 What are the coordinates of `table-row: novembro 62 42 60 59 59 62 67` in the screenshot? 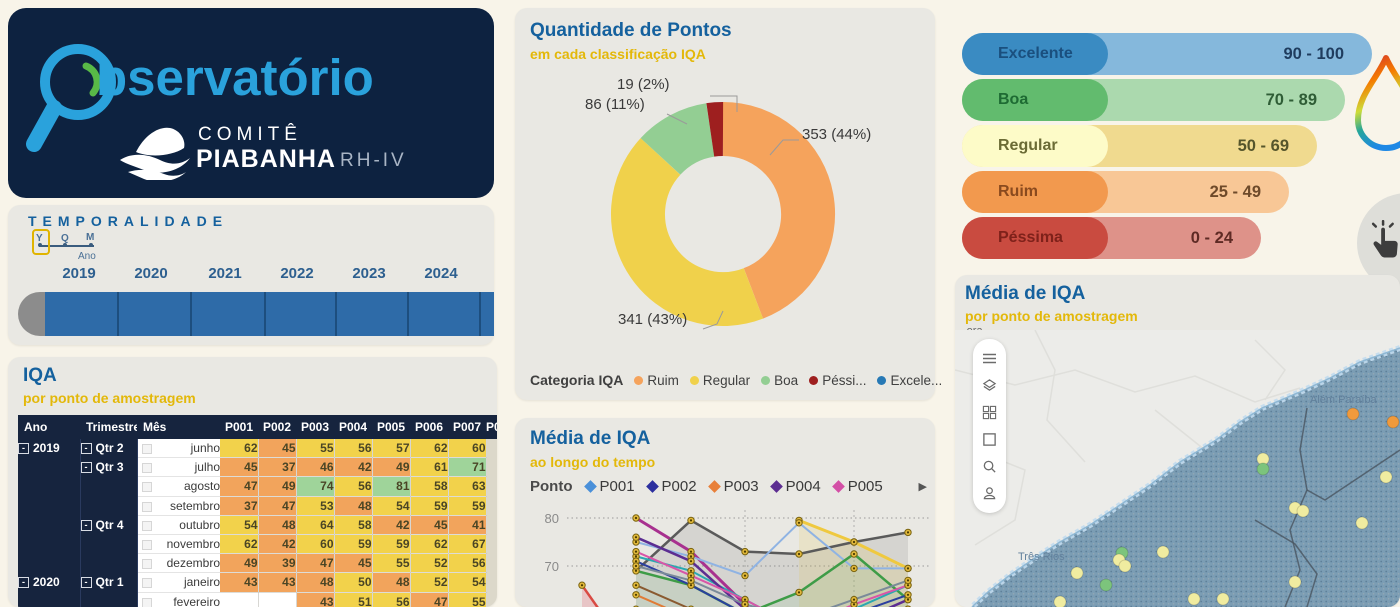 It's located at (257, 544).